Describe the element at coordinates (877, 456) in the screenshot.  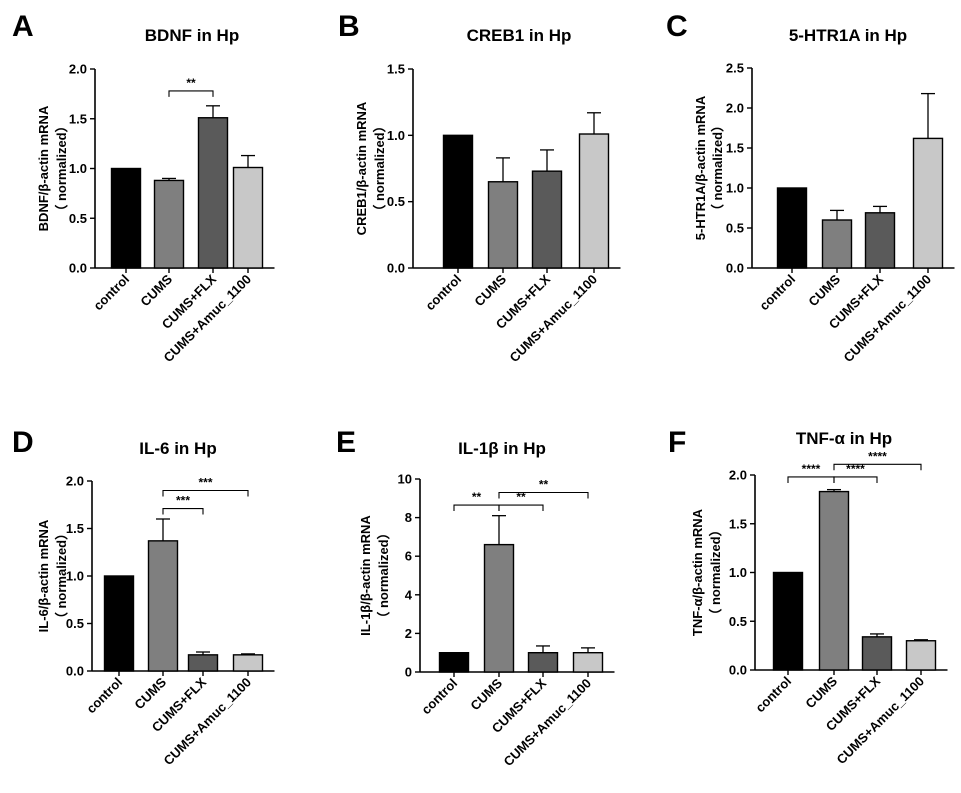
I see `significance-label: ****` at that location.